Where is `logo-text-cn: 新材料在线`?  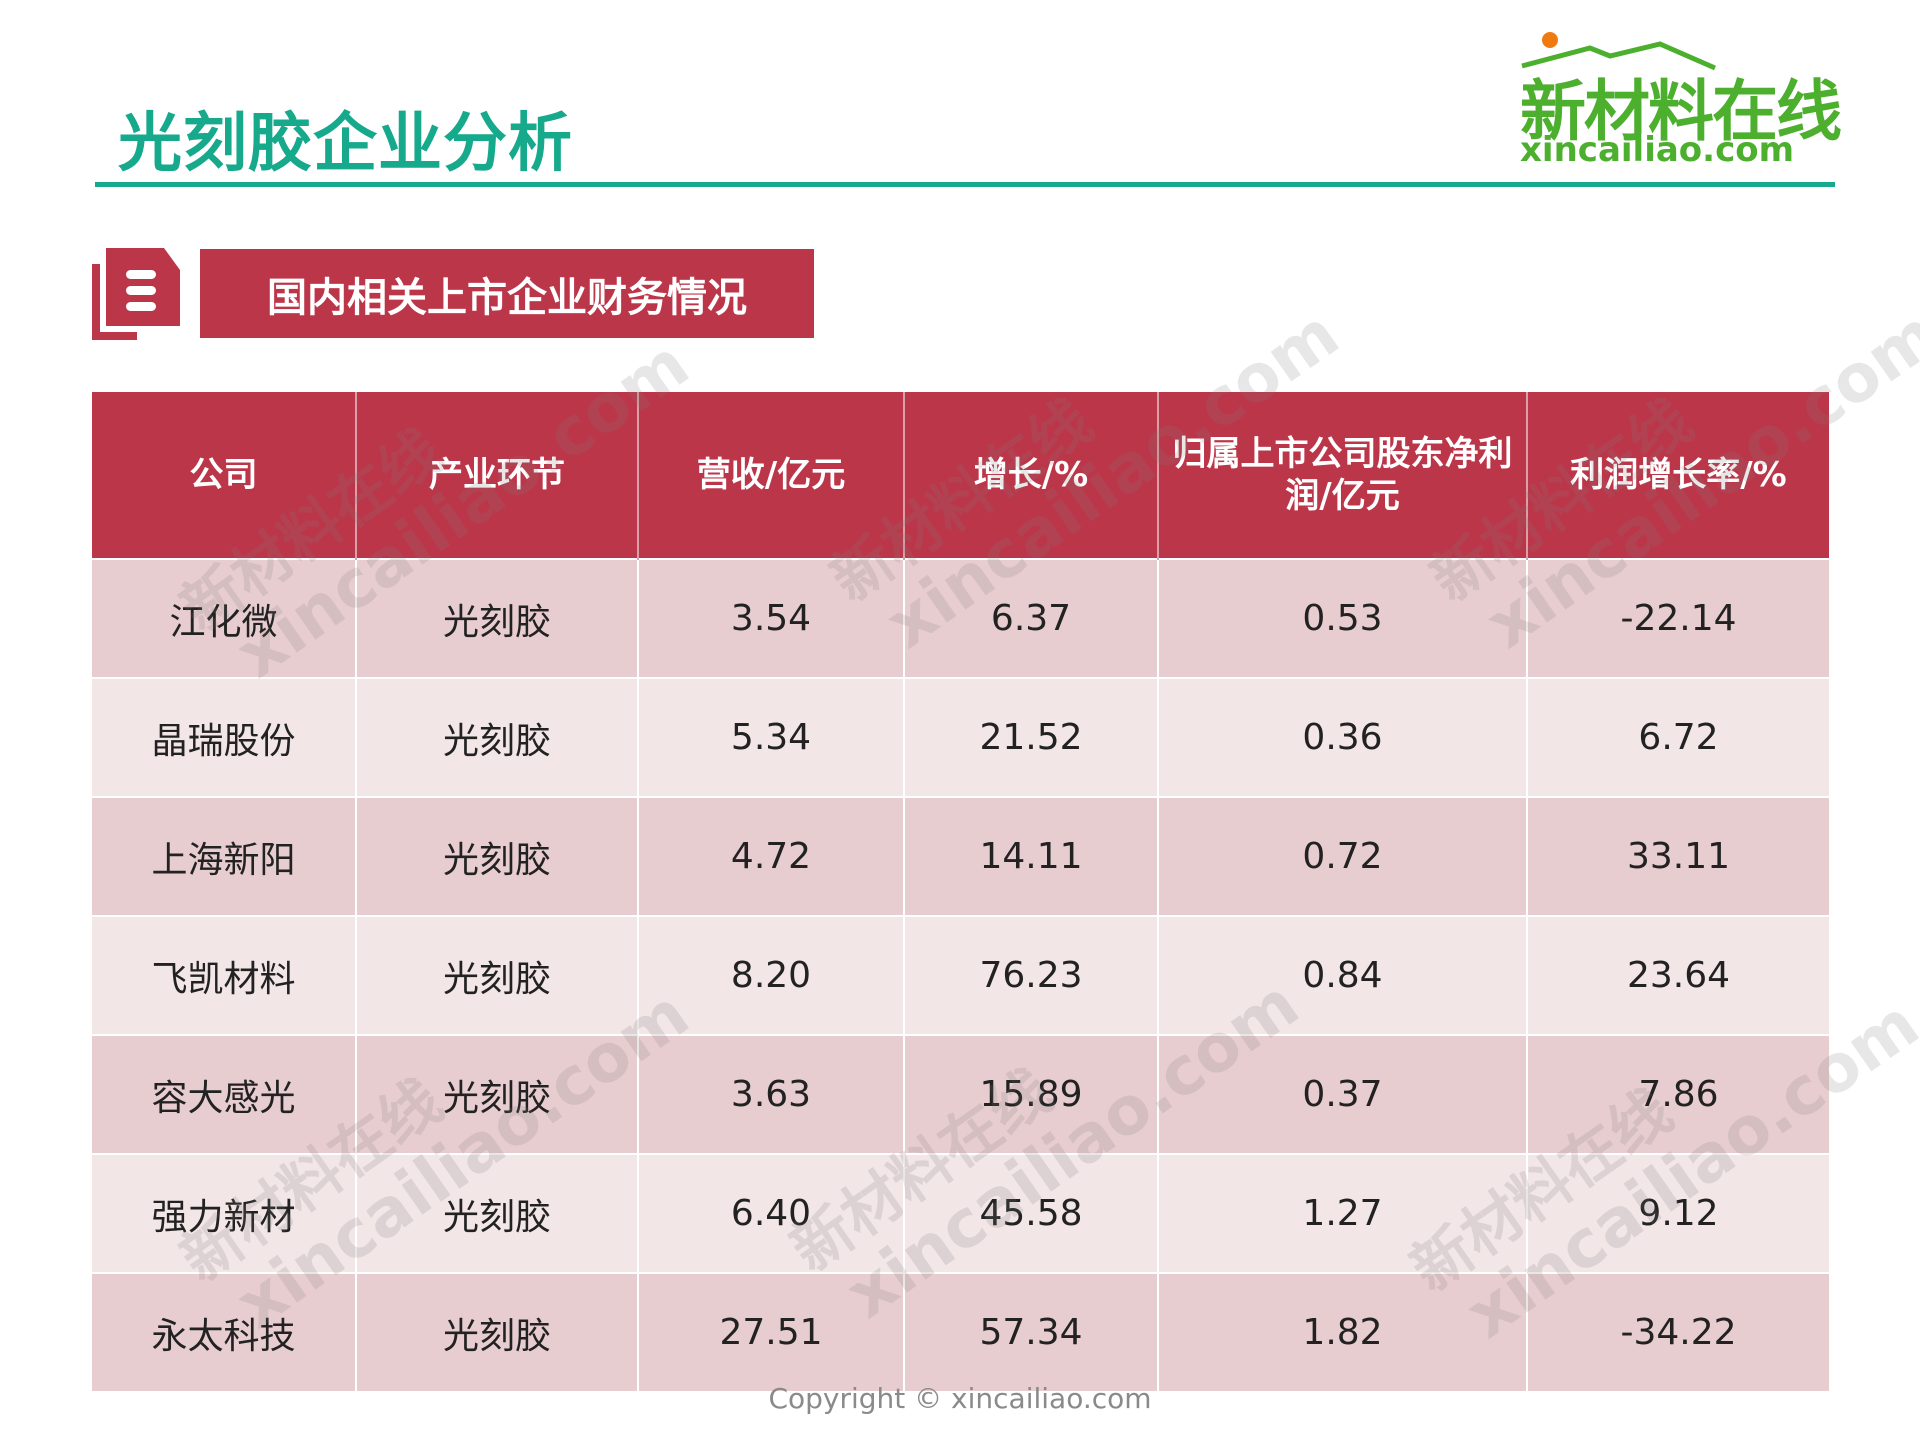 logo-text-cn: 新材料在线 is located at coordinates (1681, 111).